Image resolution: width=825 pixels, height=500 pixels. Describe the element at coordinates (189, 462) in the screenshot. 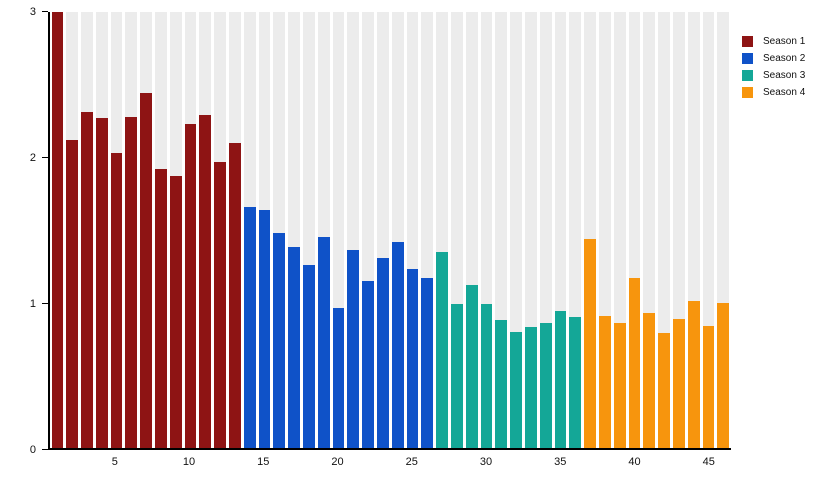

I see `x-tick-label-10: 10` at that location.